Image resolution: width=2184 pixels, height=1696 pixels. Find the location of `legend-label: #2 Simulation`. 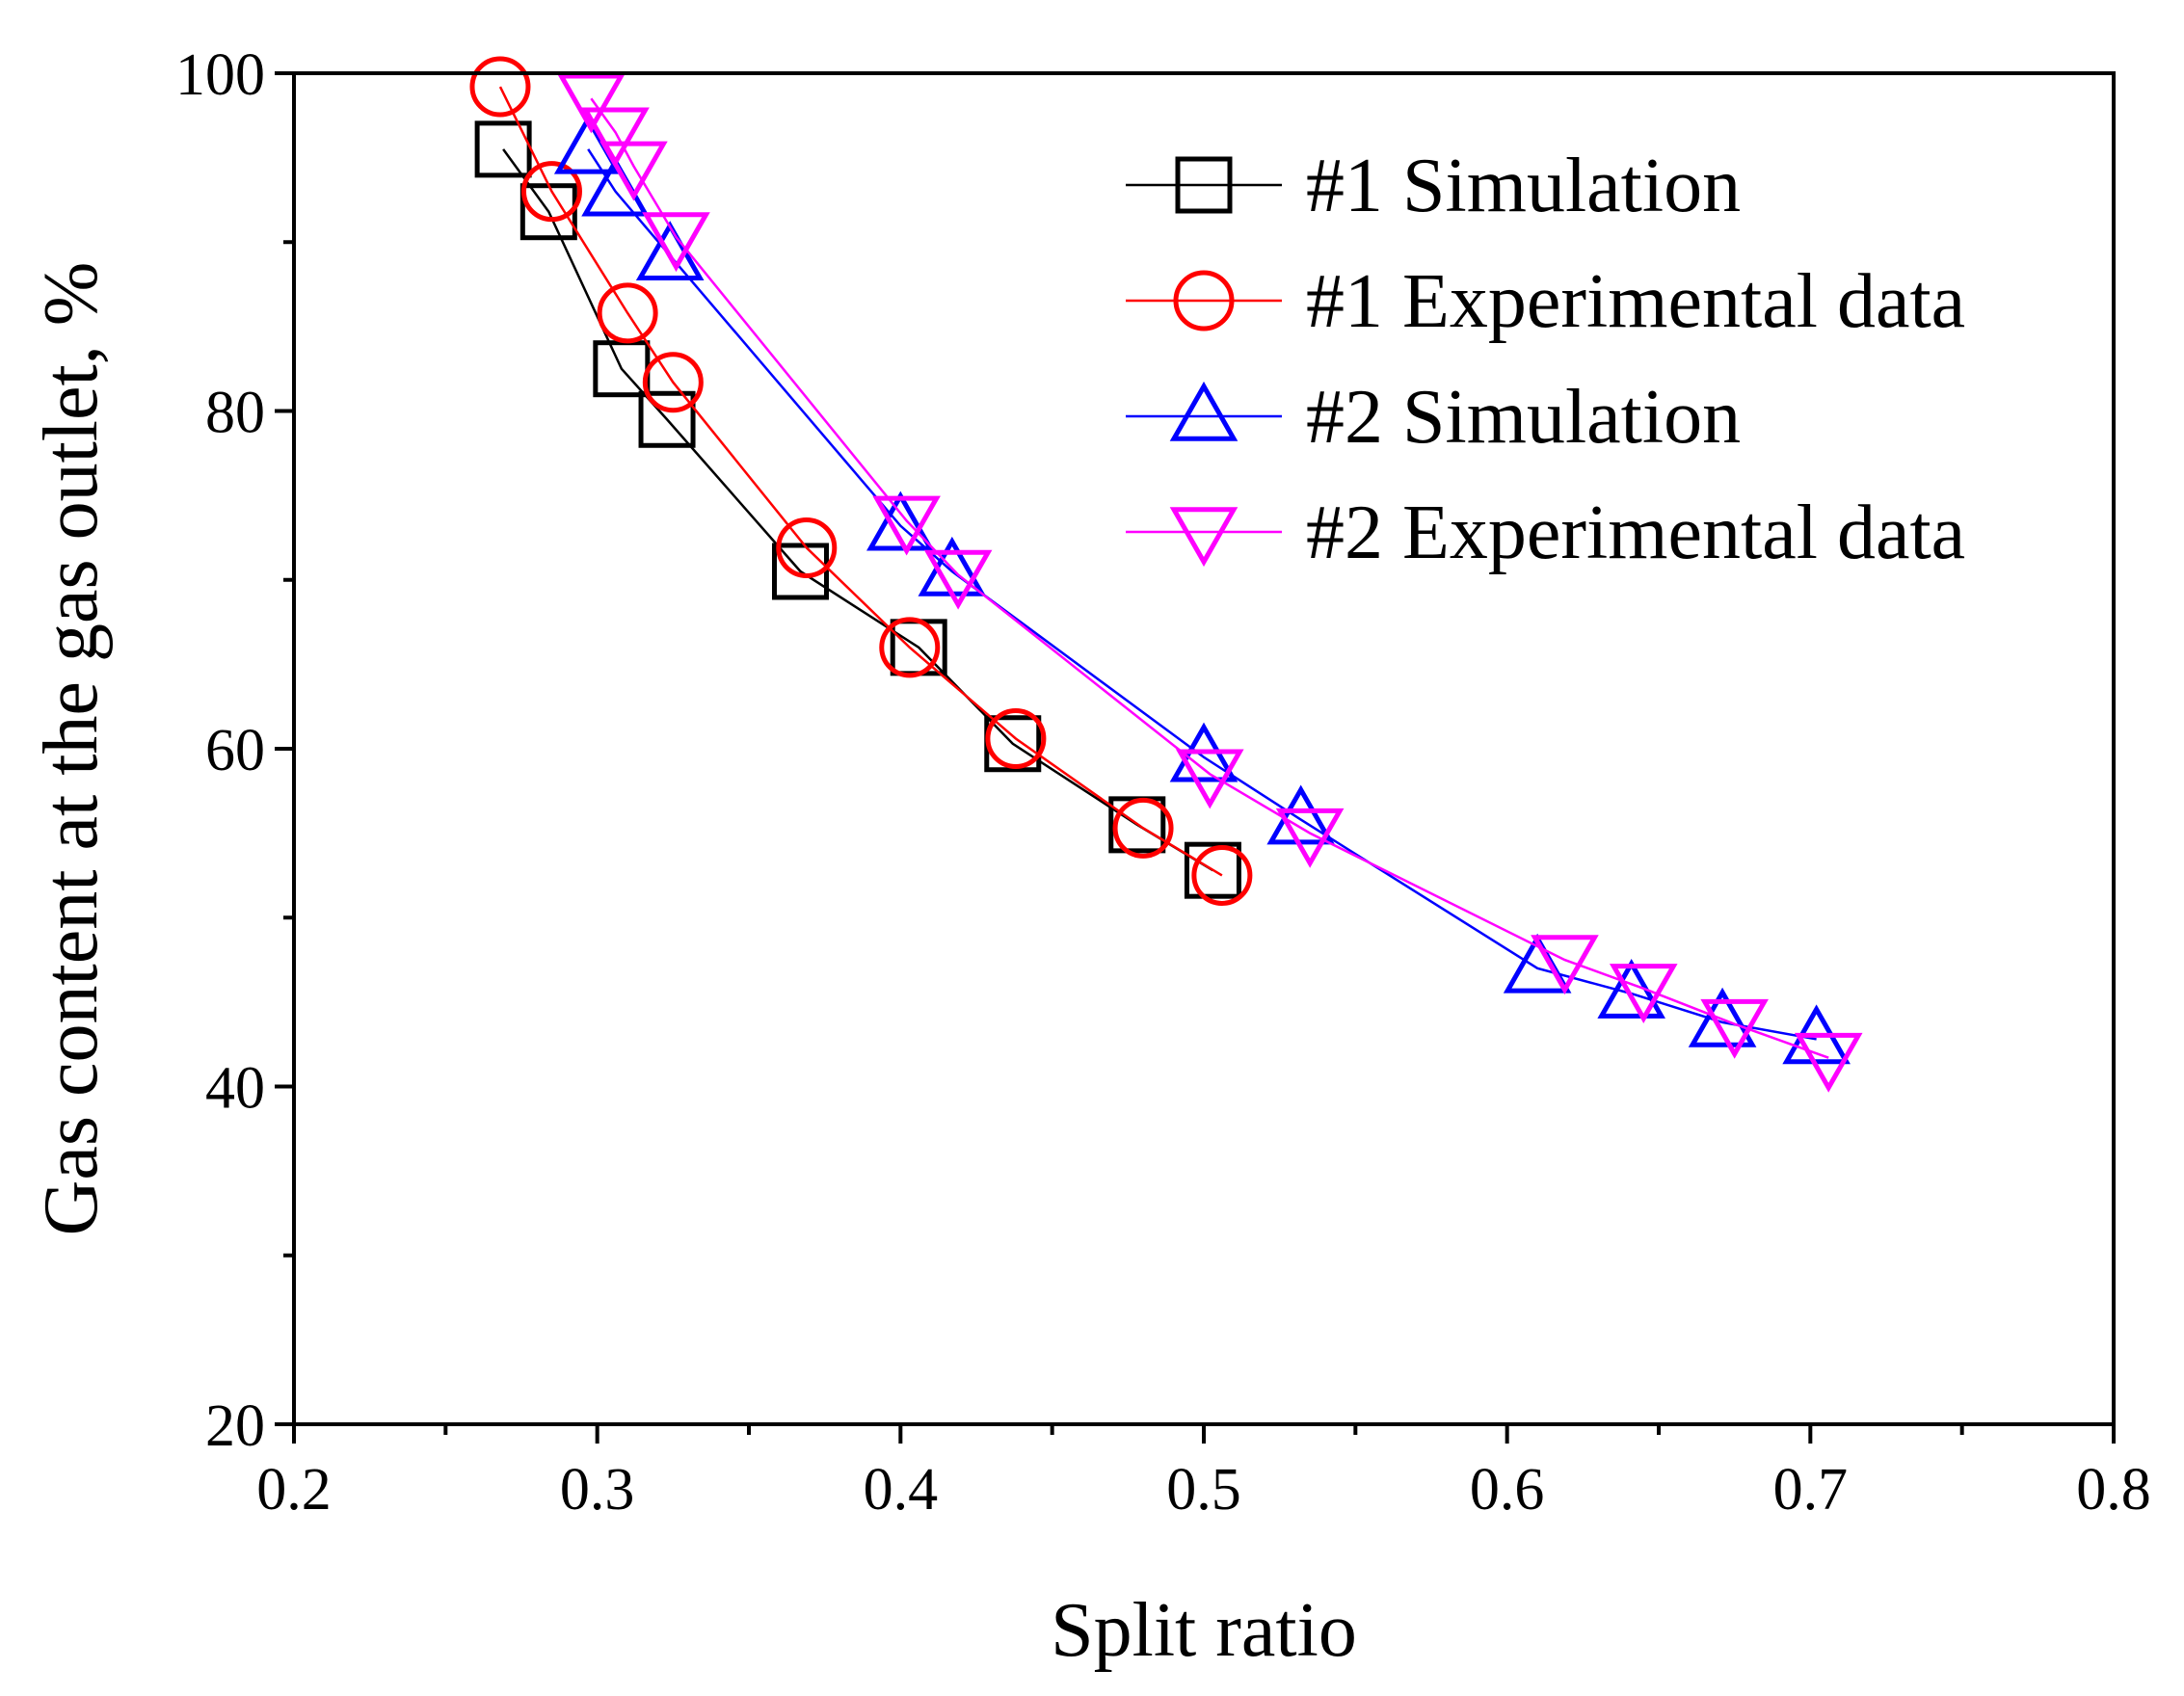

legend-label: #2 Simulation is located at coordinates (1523, 417).